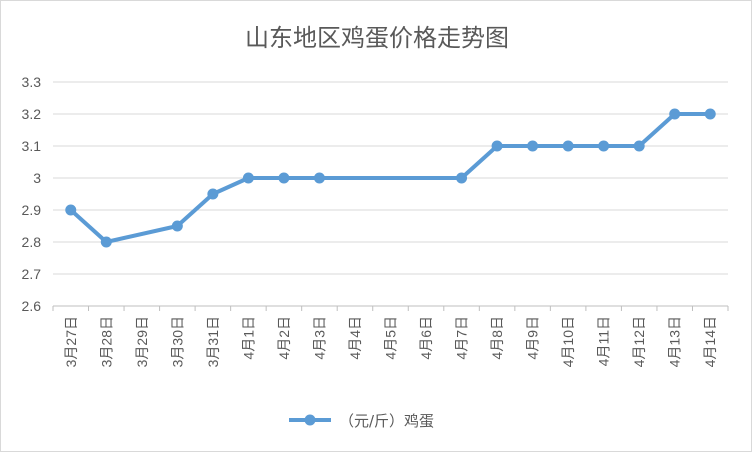 The image size is (752, 453). What do you see at coordinates (639, 341) in the screenshot?
I see `x-tick-label: 4月12日` at bounding box center [639, 341].